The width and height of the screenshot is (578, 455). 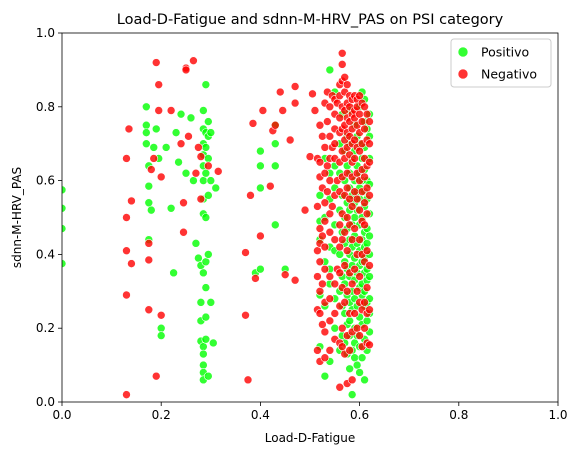 I want to click on legend-marker-positivo, so click(x=463, y=52).